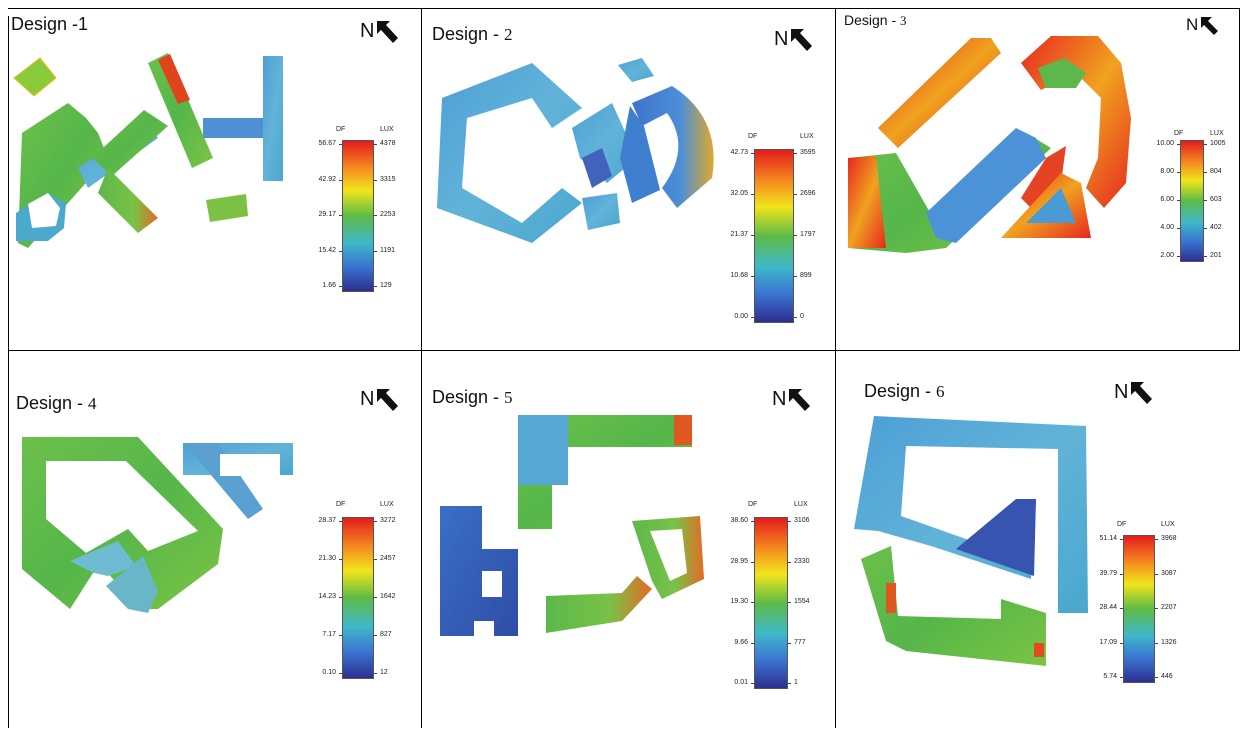  What do you see at coordinates (796, 682) in the screenshot?
I see `legend-lux-value: 1` at bounding box center [796, 682].